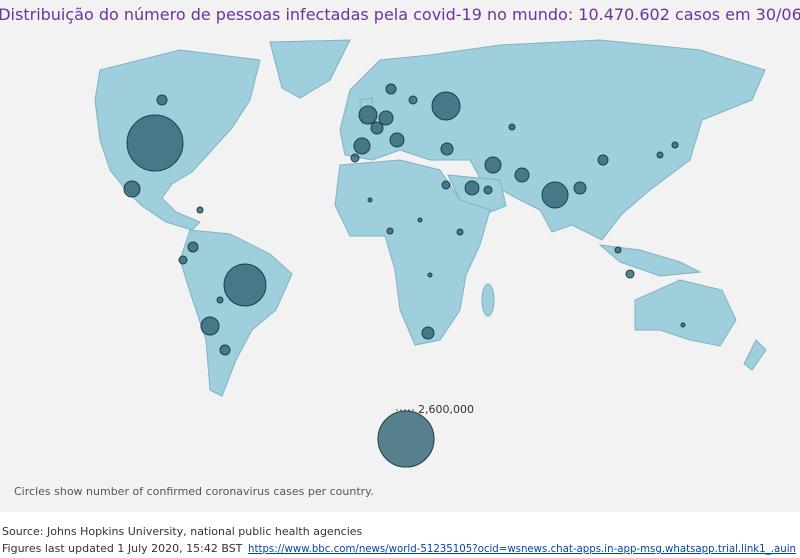  What do you see at coordinates (685, 313) in the screenshot?
I see `australia` at bounding box center [685, 313].